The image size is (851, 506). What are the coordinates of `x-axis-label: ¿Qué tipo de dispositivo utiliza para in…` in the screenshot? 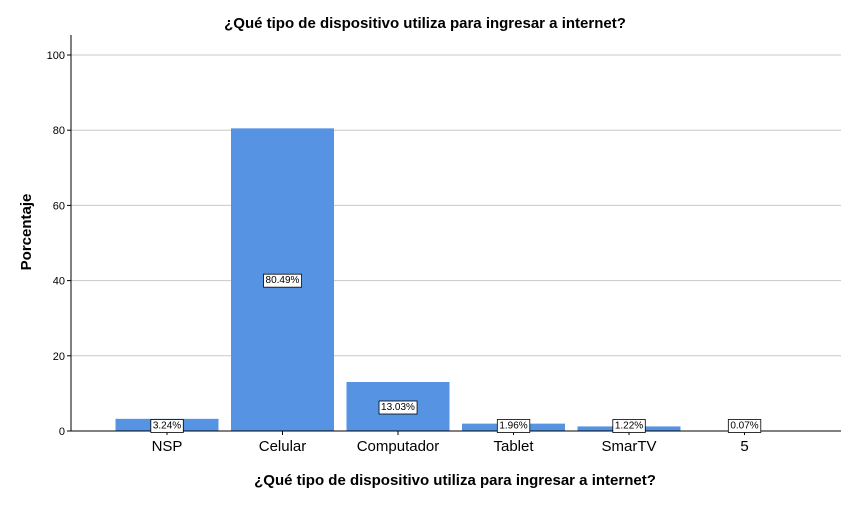 It's located at (455, 480).